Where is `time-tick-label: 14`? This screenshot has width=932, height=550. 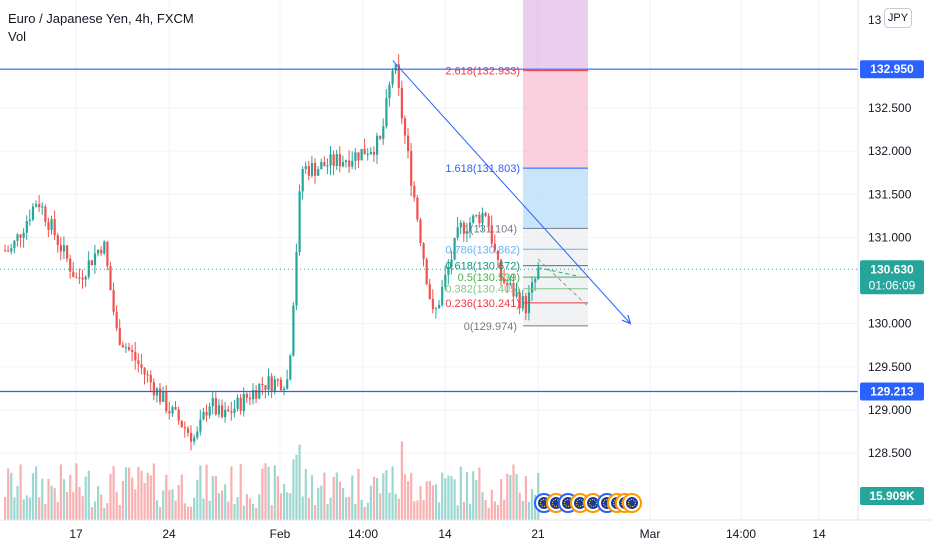
time-tick-label: 14 is located at coordinates (445, 534).